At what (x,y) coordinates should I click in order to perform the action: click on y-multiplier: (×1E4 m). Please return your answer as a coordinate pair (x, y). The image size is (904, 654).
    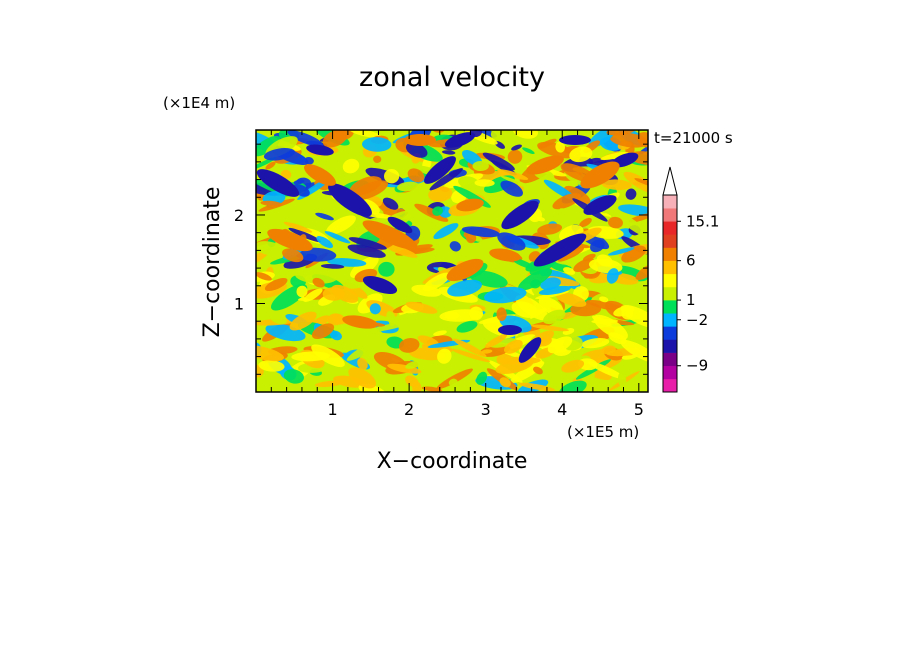
    Looking at the image, I should click on (199, 103).